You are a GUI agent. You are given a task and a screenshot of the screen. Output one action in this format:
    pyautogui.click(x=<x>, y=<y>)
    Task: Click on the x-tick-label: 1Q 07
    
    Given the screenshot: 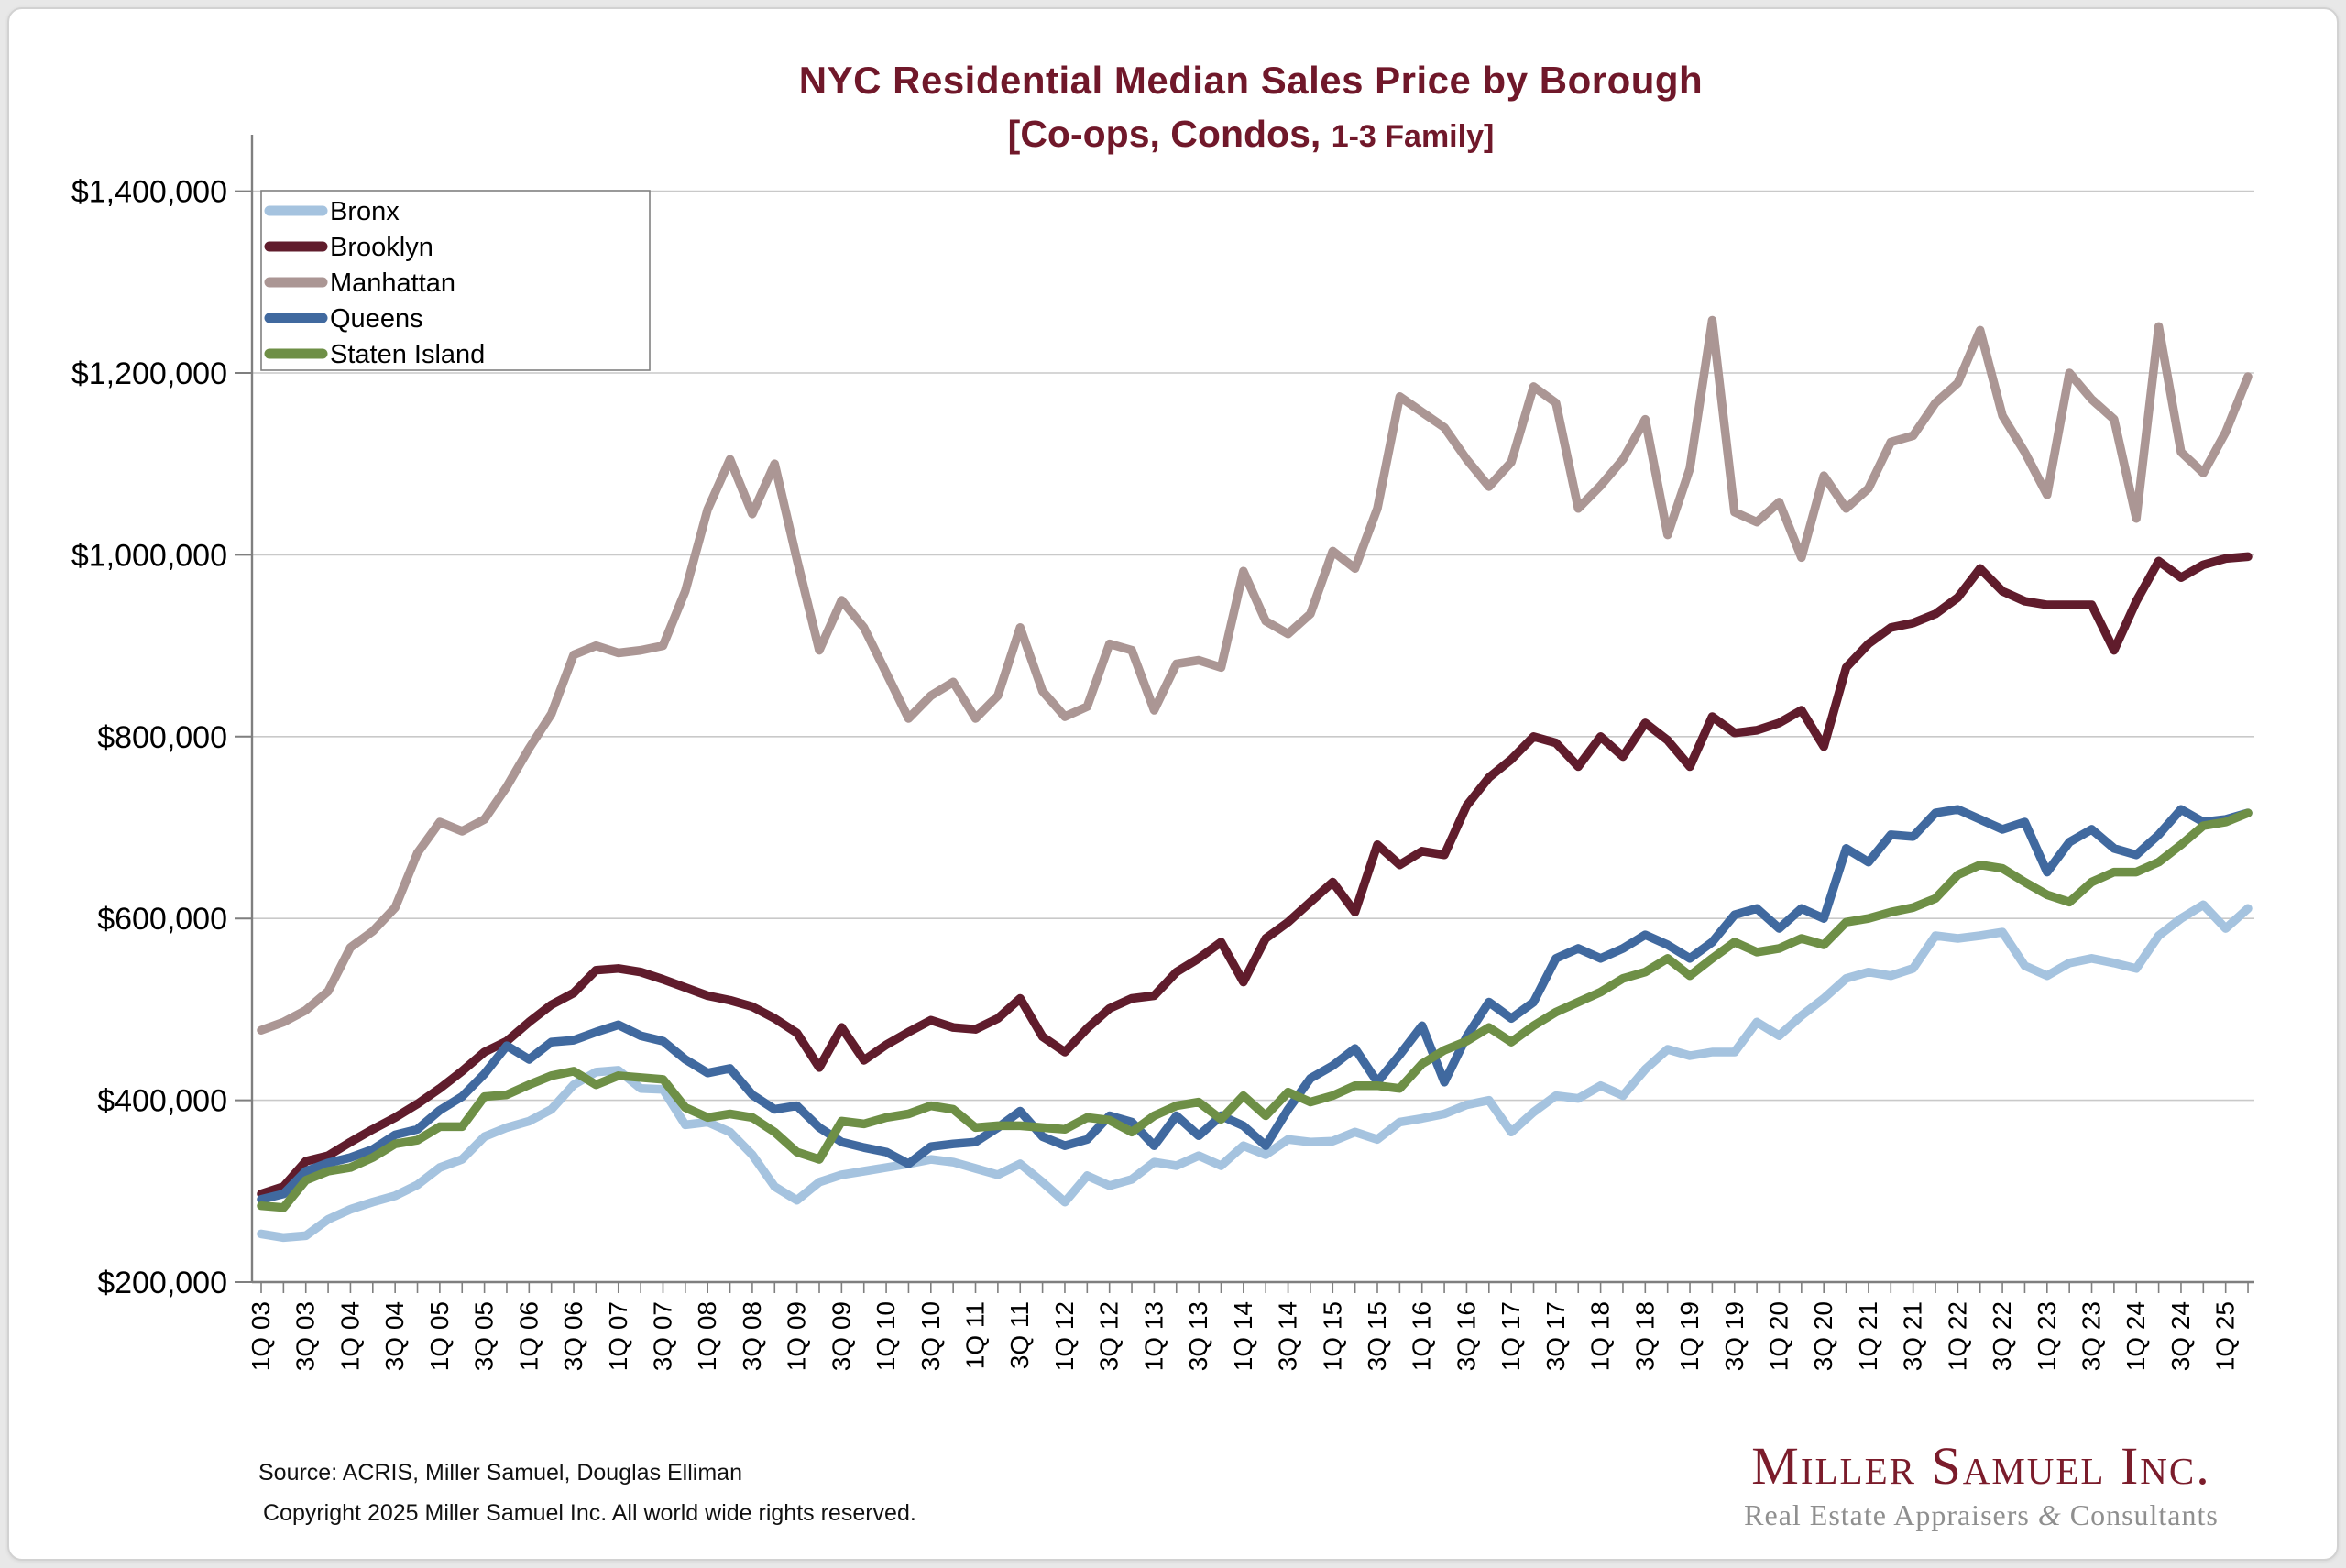 What is the action you would take?
    pyautogui.click(x=618, y=1336)
    